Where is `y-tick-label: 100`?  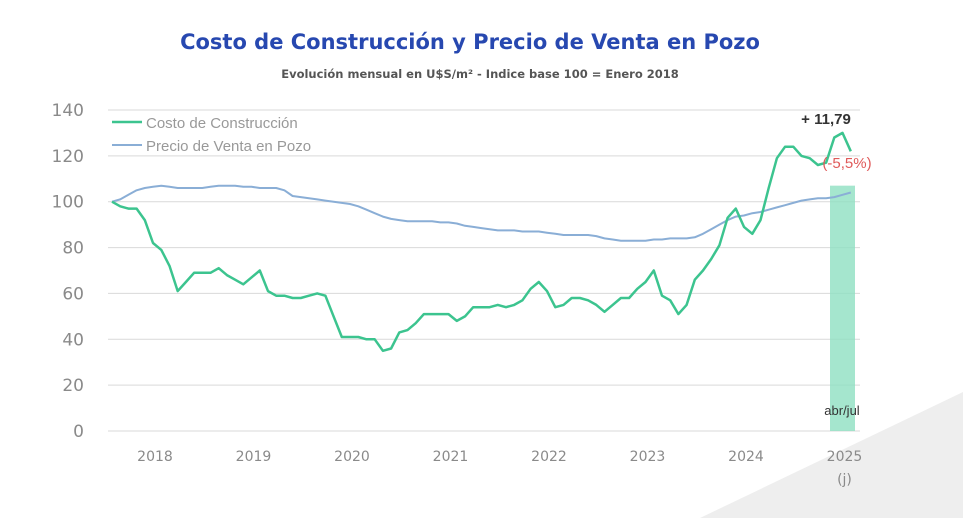 y-tick-label: 100 is located at coordinates (68, 203).